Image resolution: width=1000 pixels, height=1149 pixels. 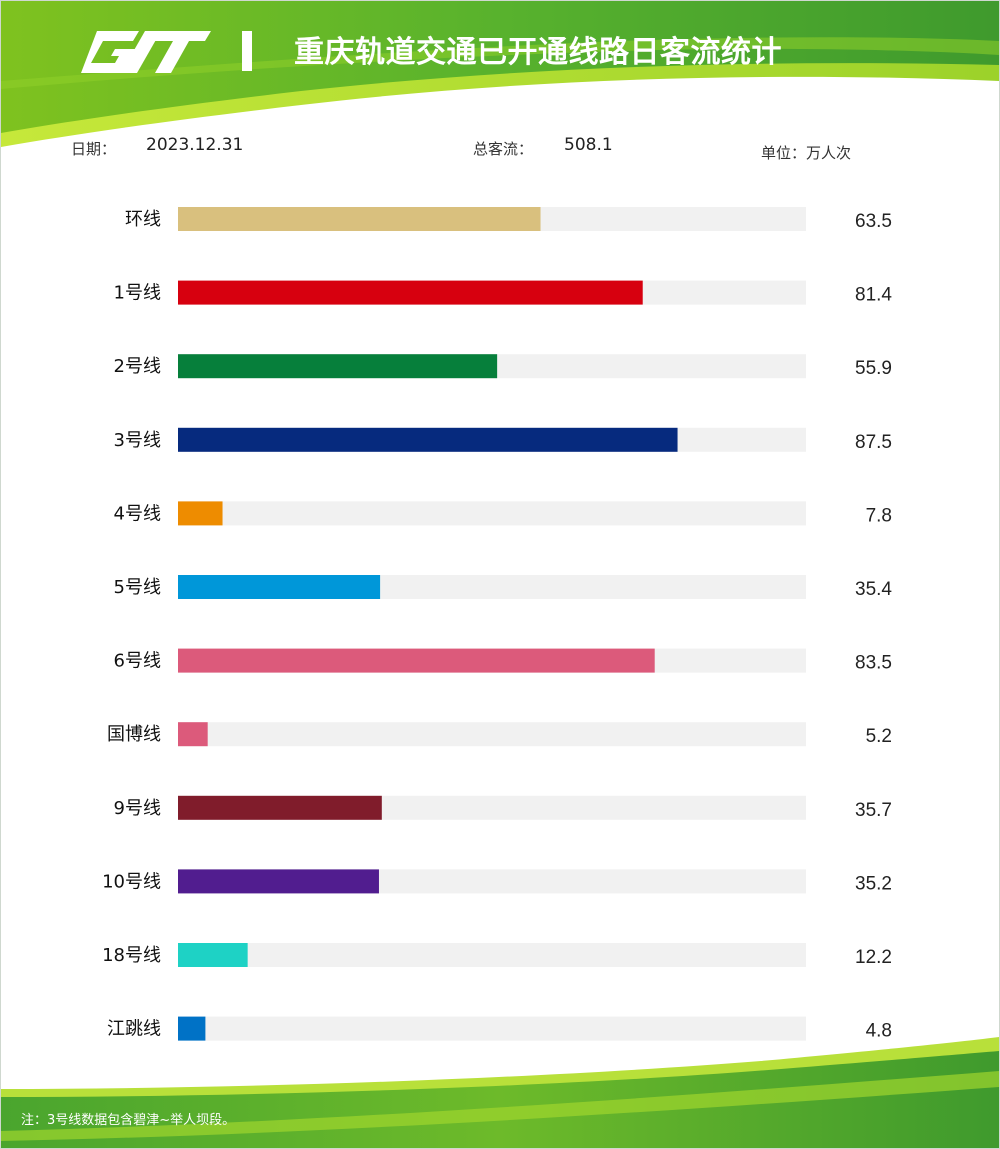 What do you see at coordinates (873, 589) in the screenshot?
I see `value-label: 35.4` at bounding box center [873, 589].